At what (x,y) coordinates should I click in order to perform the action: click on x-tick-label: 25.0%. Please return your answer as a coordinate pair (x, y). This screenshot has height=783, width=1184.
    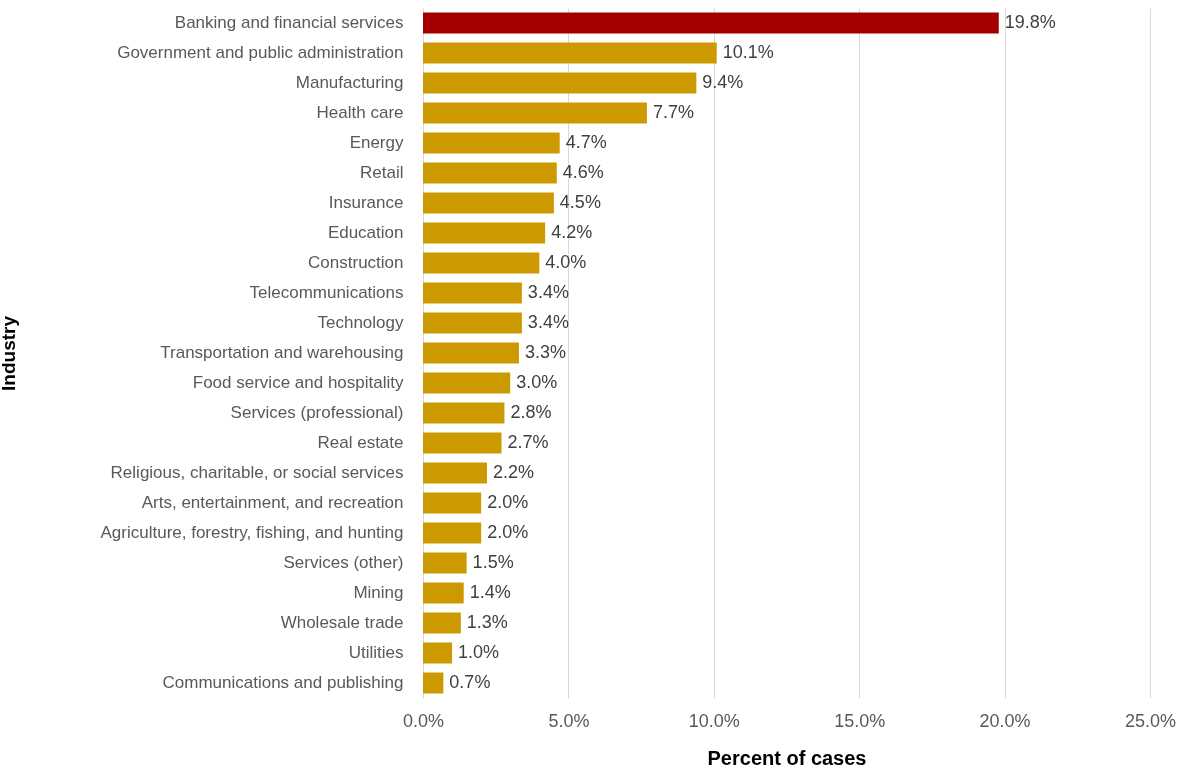
    Looking at the image, I should click on (1150, 720).